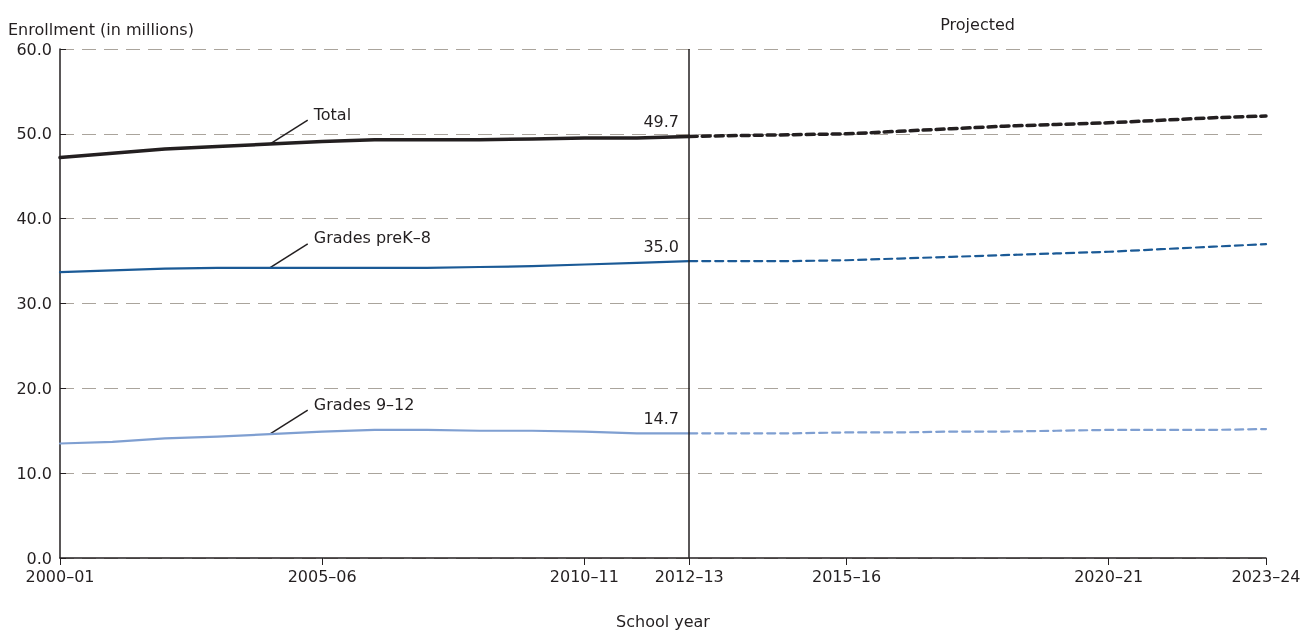 The width and height of the screenshot is (1309, 634). What do you see at coordinates (689, 576) in the screenshot?
I see `x-tick-label: 2012–13` at bounding box center [689, 576].